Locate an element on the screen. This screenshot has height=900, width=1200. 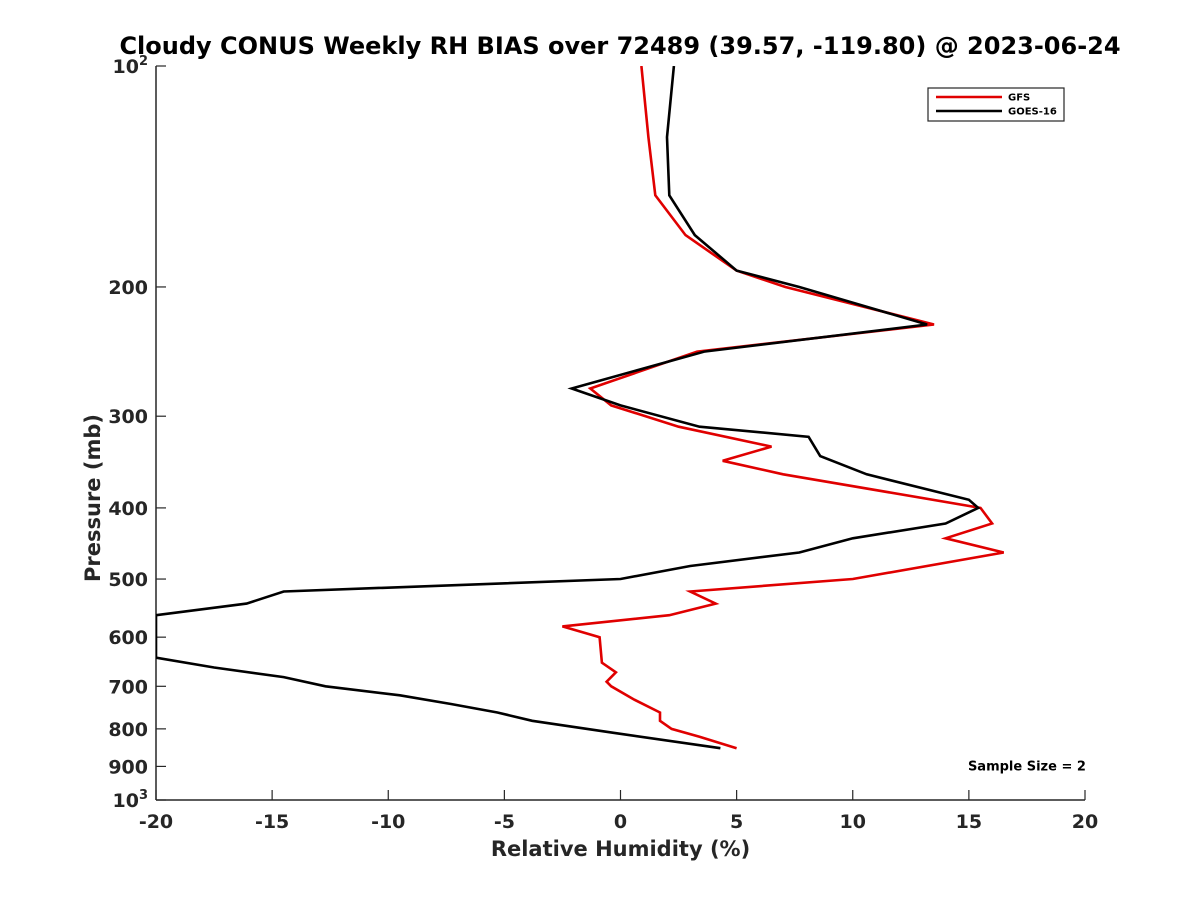
x-axis-ticks: -20 -15 -10 -5 0 5 10 15 20 is located at coordinates (618, 811).